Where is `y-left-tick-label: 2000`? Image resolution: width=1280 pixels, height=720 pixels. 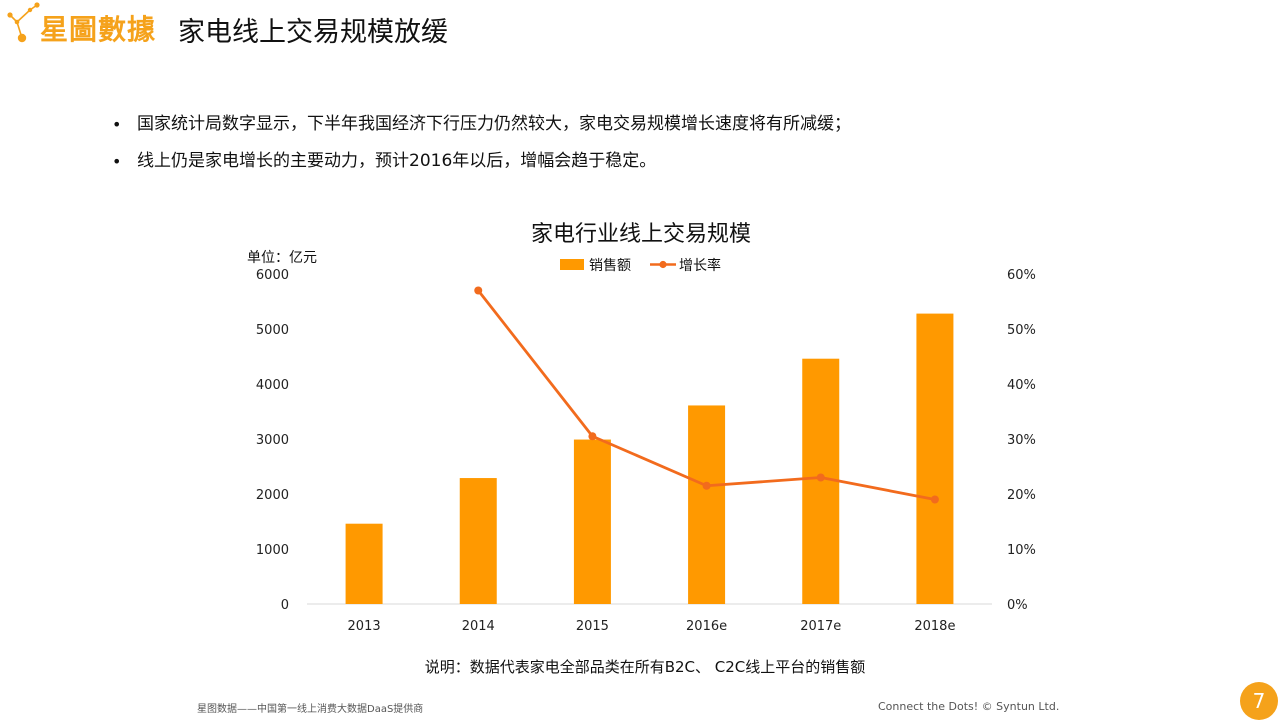 y-left-tick-label: 2000 is located at coordinates (272, 495).